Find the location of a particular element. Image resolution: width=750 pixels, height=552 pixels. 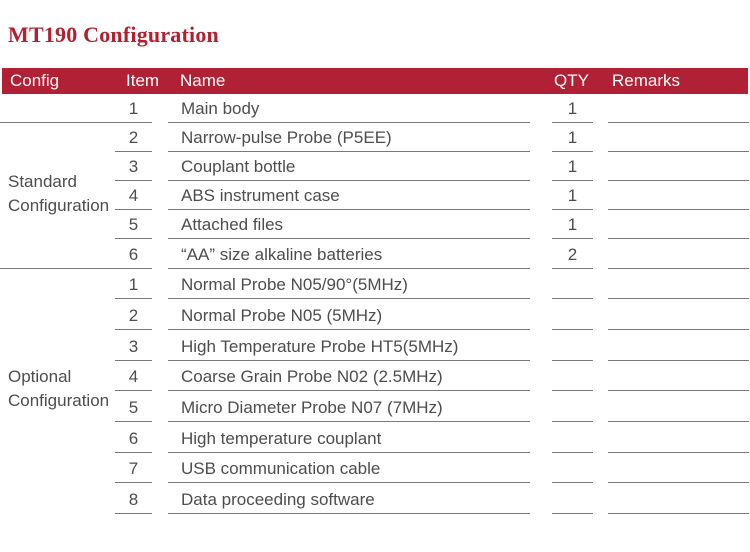

page-title: MT190 Configuration is located at coordinates (113, 34).